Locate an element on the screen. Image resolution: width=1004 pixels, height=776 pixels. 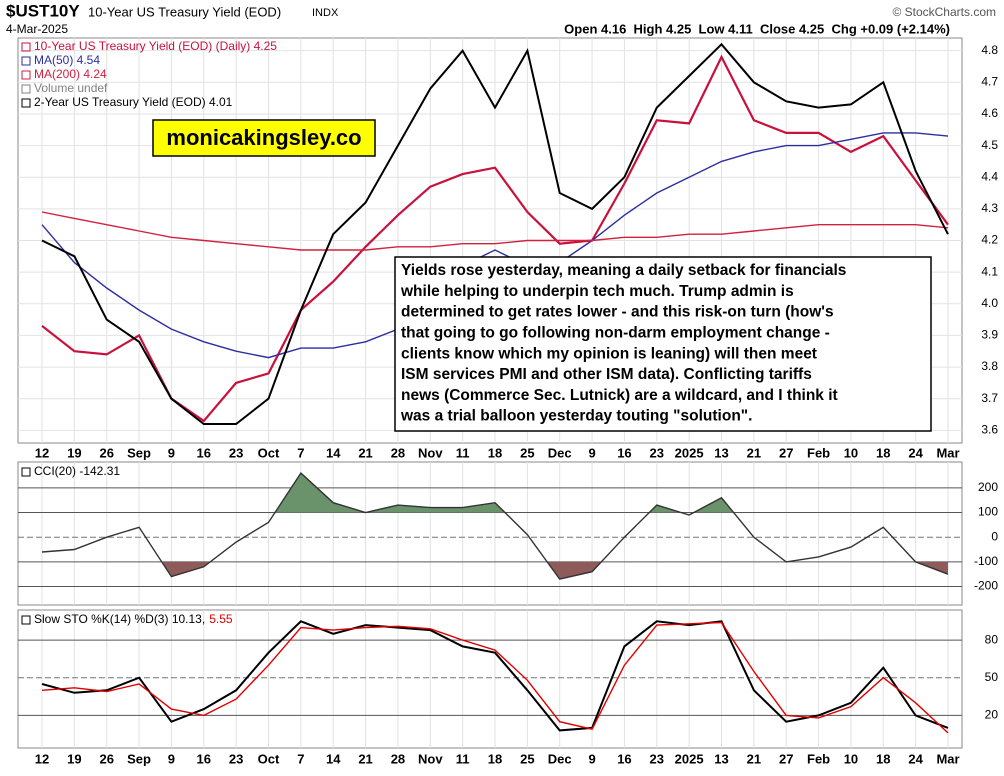
watermark-box is located at coordinates (264, 138).